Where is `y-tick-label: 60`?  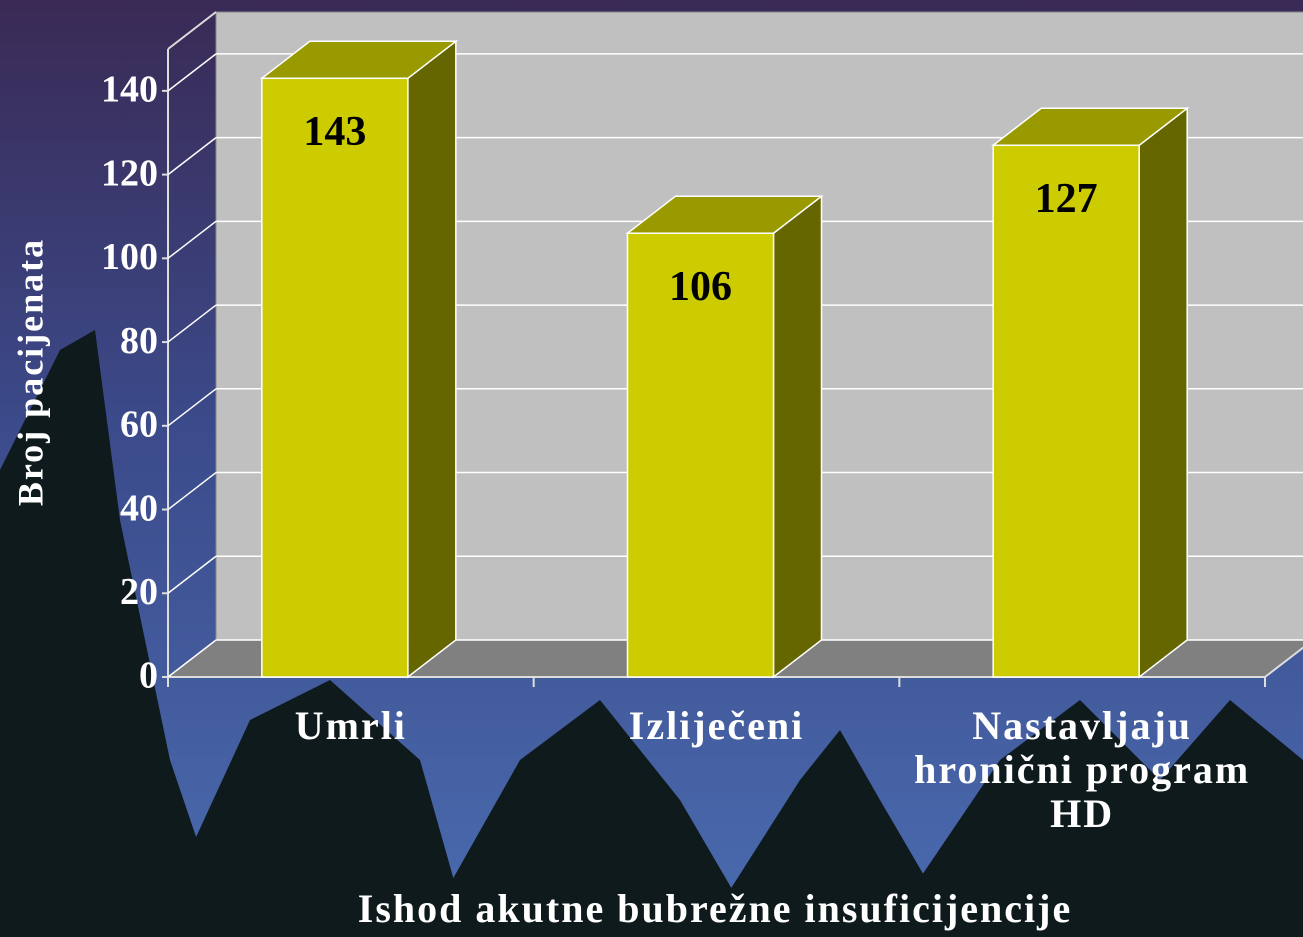
y-tick-label: 60 is located at coordinates (139, 425).